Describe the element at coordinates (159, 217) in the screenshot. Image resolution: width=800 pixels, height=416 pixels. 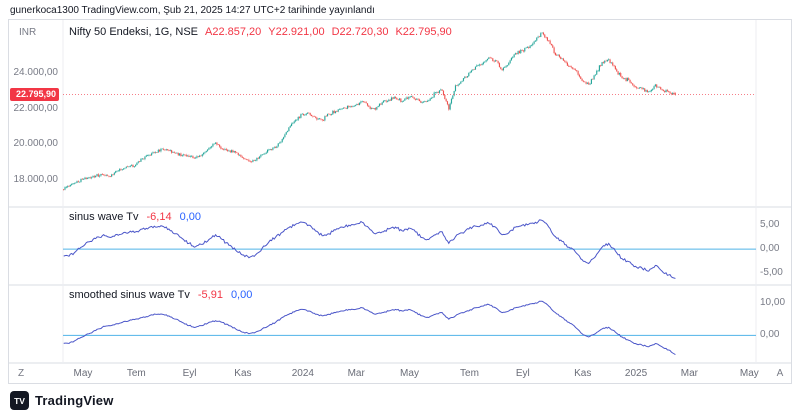
I see `indicator1-value: -6,14` at that location.